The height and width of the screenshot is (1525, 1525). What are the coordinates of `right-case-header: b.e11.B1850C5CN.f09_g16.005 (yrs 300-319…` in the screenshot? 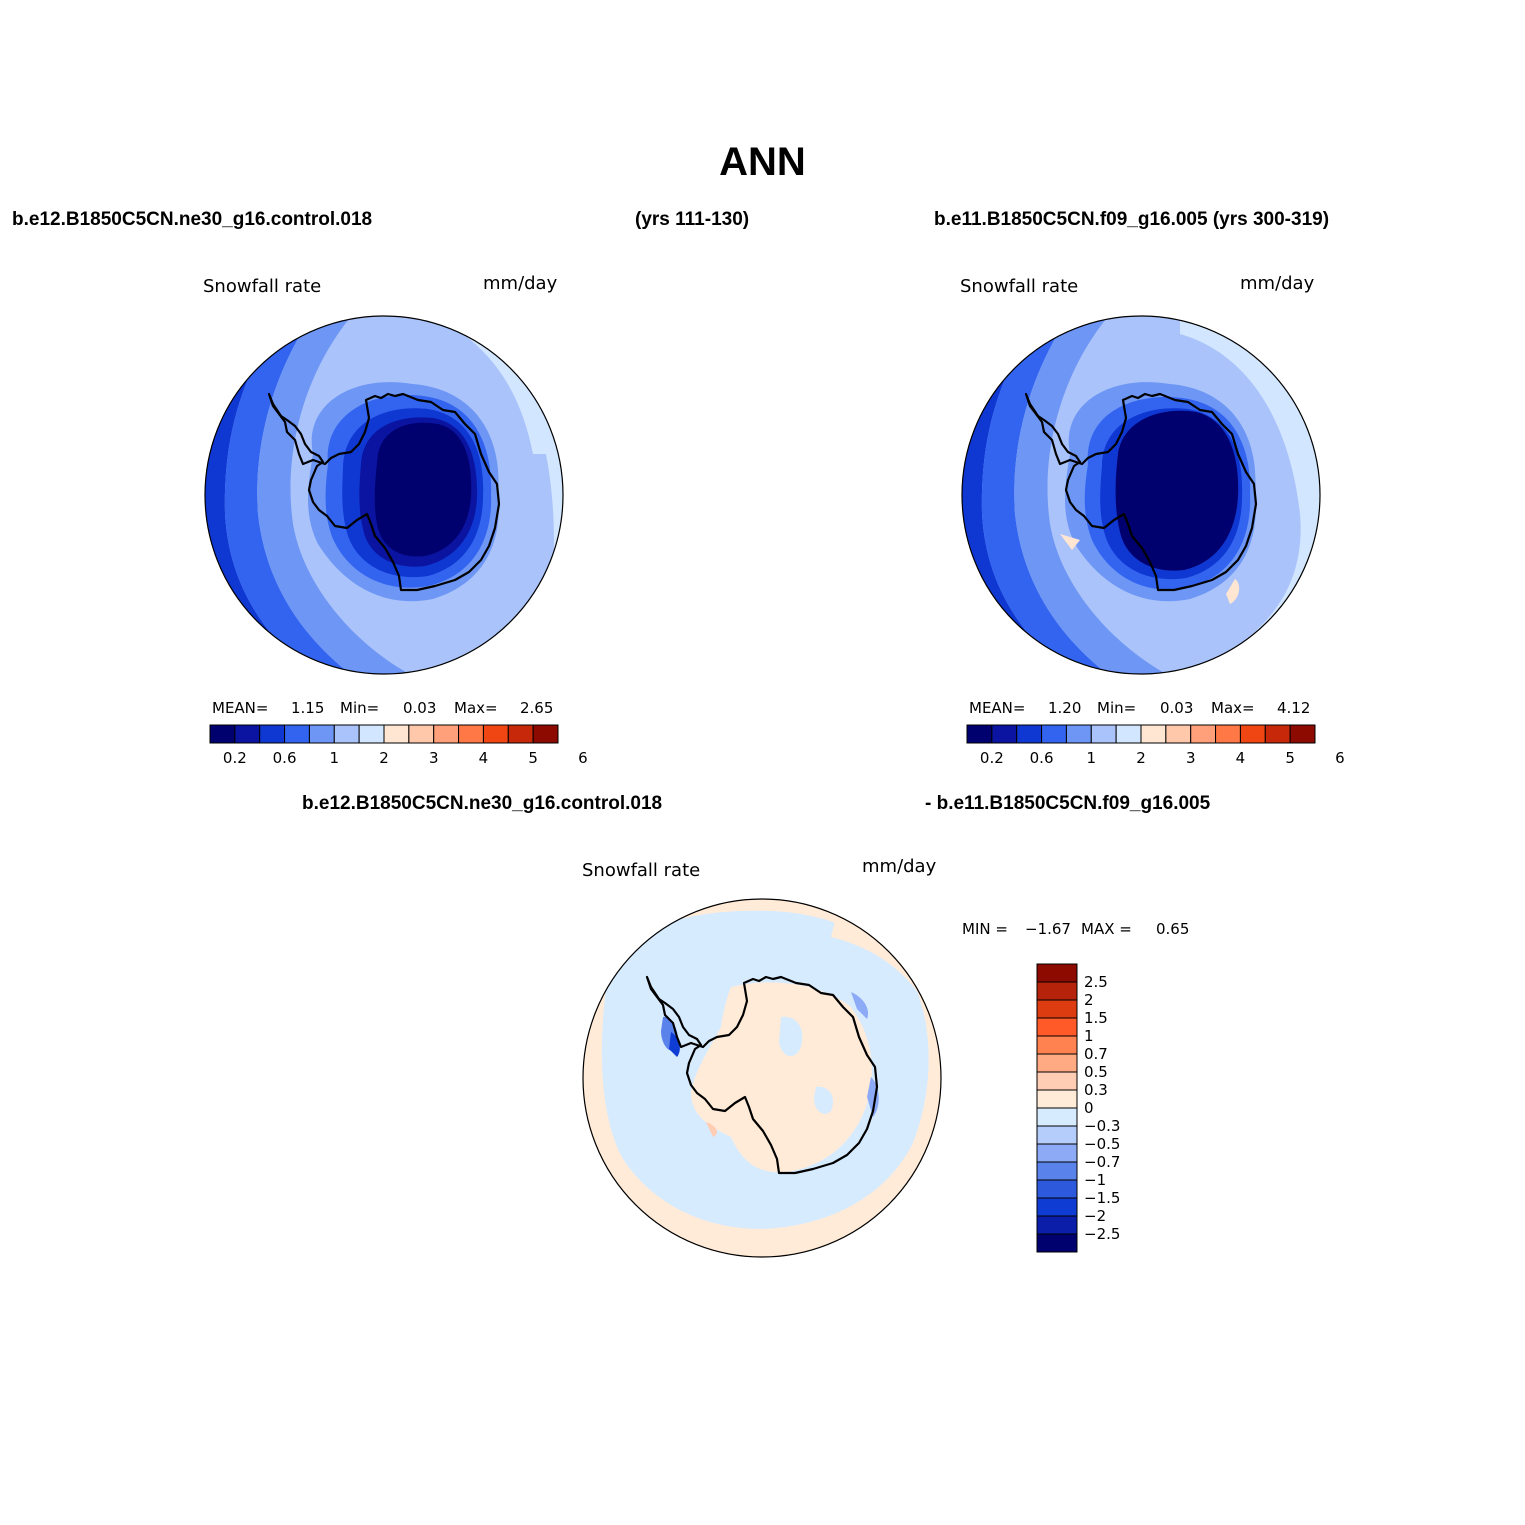 It's located at (1132, 219).